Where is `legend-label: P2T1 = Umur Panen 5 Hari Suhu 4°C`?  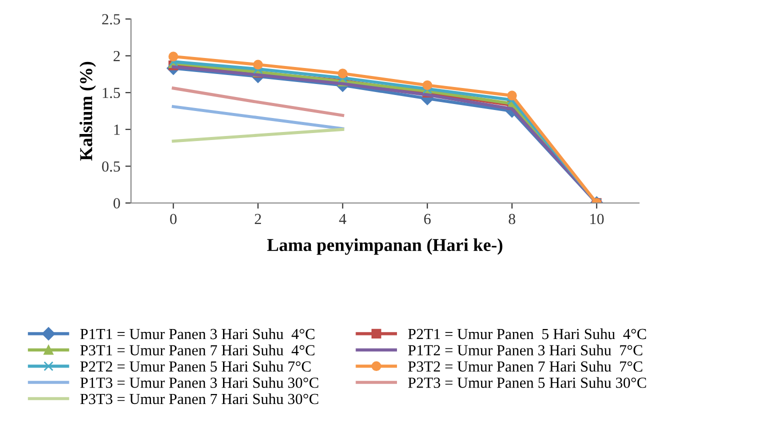 legend-label: P2T1 = Umur Panen 5 Hari Suhu 4°C is located at coordinates (527, 334).